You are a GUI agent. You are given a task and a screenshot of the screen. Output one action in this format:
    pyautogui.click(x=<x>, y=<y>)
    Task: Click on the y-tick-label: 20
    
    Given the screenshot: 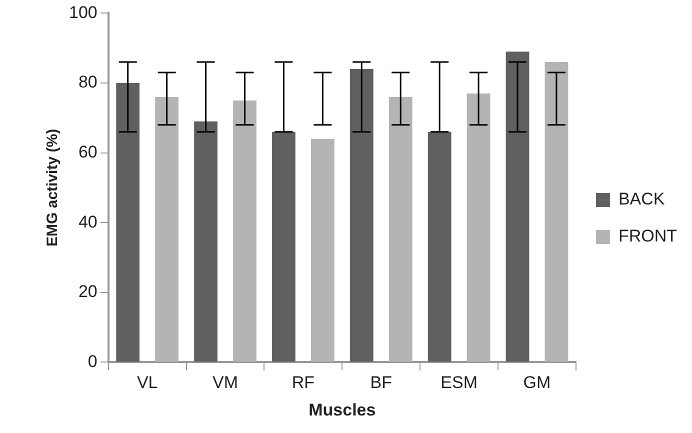 What is the action you would take?
    pyautogui.click(x=88, y=292)
    